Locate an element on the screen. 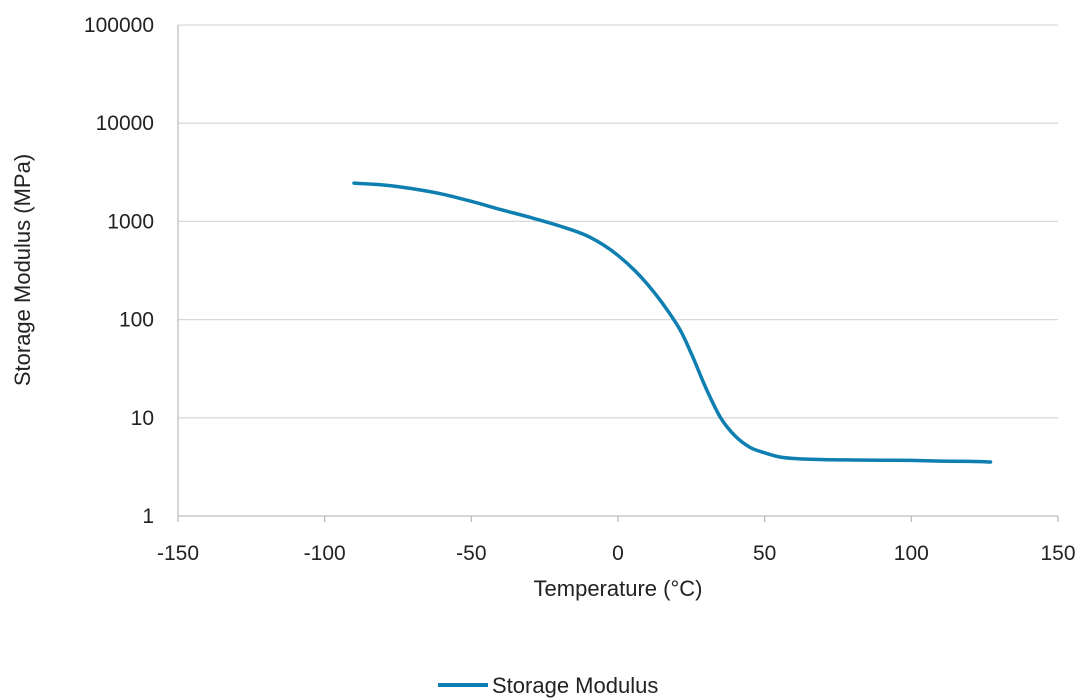 The image size is (1087, 698). x-tick-label: 50 is located at coordinates (764, 553).